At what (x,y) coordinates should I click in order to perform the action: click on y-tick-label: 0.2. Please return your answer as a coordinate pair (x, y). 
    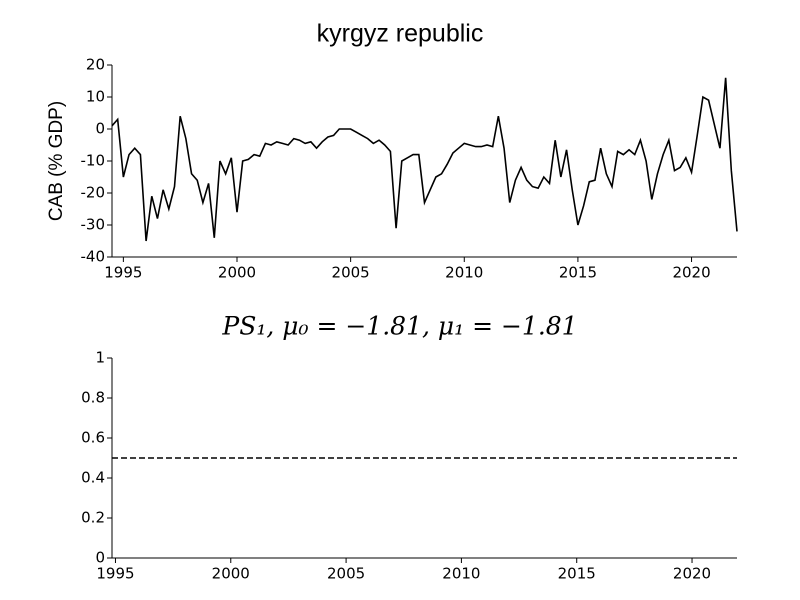
    Looking at the image, I should click on (93, 518).